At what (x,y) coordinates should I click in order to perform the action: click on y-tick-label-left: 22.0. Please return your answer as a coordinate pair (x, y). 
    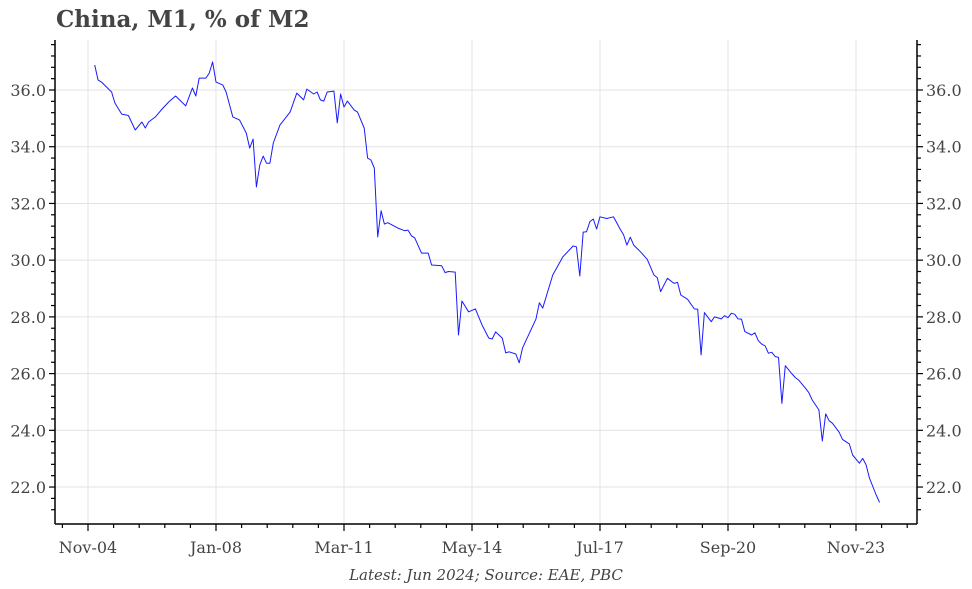
    Looking at the image, I should click on (28, 487).